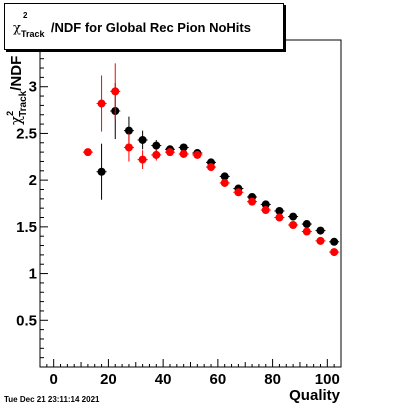  What do you see at coordinates (52, 399) in the screenshot?
I see `timestamp: Tue Dec 21 23:11:14 2021` at bounding box center [52, 399].